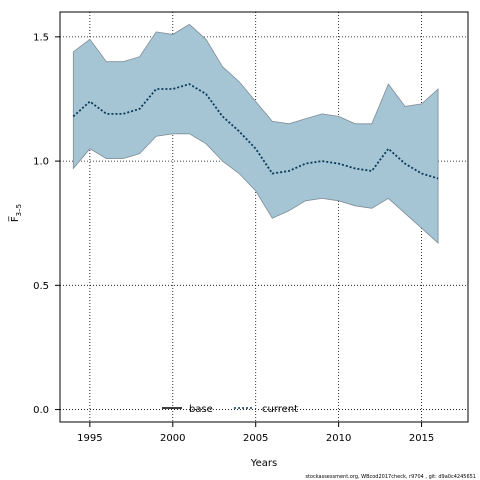 This screenshot has height=480, width=480. I want to click on x-tick-label-1995: 1995, so click(89, 438).